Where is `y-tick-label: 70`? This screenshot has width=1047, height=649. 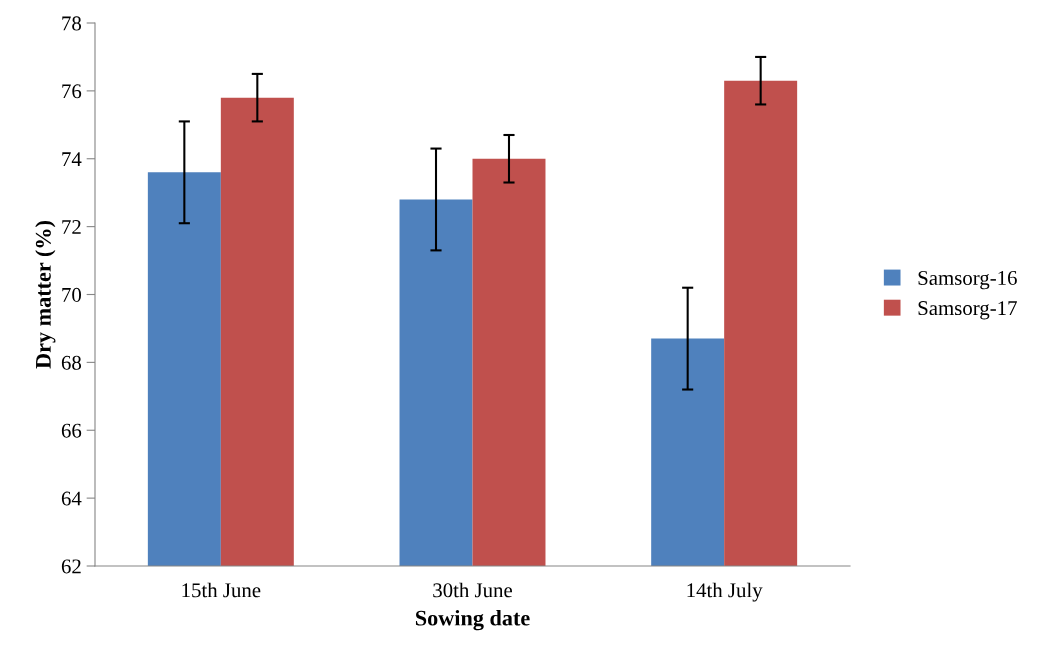 y-tick-label: 70 is located at coordinates (72, 294).